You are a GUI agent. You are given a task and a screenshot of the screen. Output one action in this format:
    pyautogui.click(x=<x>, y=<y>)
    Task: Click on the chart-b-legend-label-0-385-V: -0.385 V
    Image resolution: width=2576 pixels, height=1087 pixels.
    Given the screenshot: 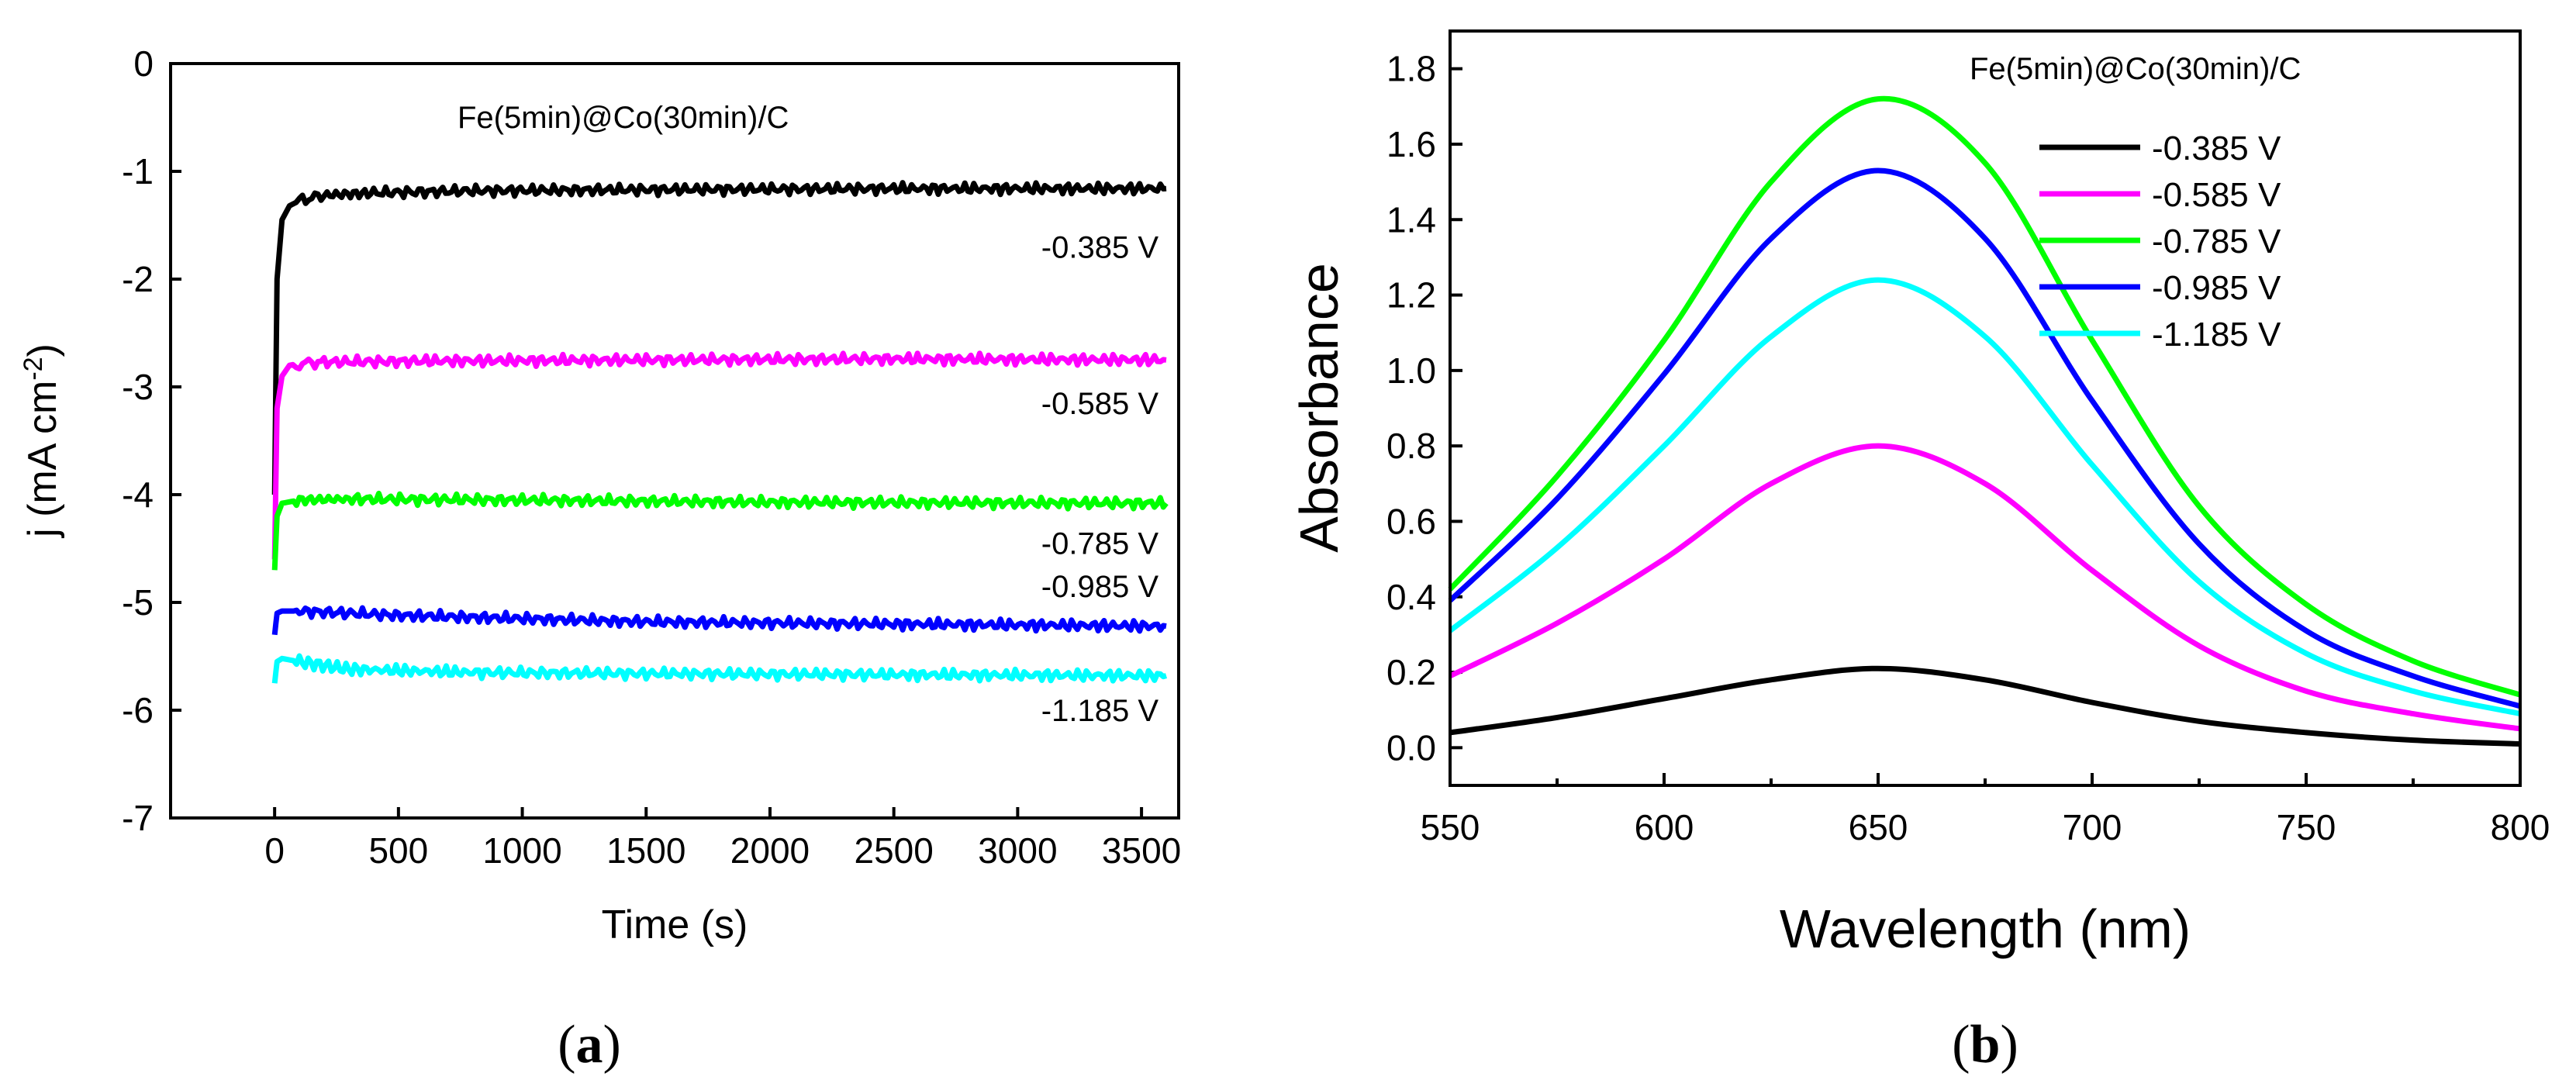 What is the action you would take?
    pyautogui.click(x=2216, y=148)
    